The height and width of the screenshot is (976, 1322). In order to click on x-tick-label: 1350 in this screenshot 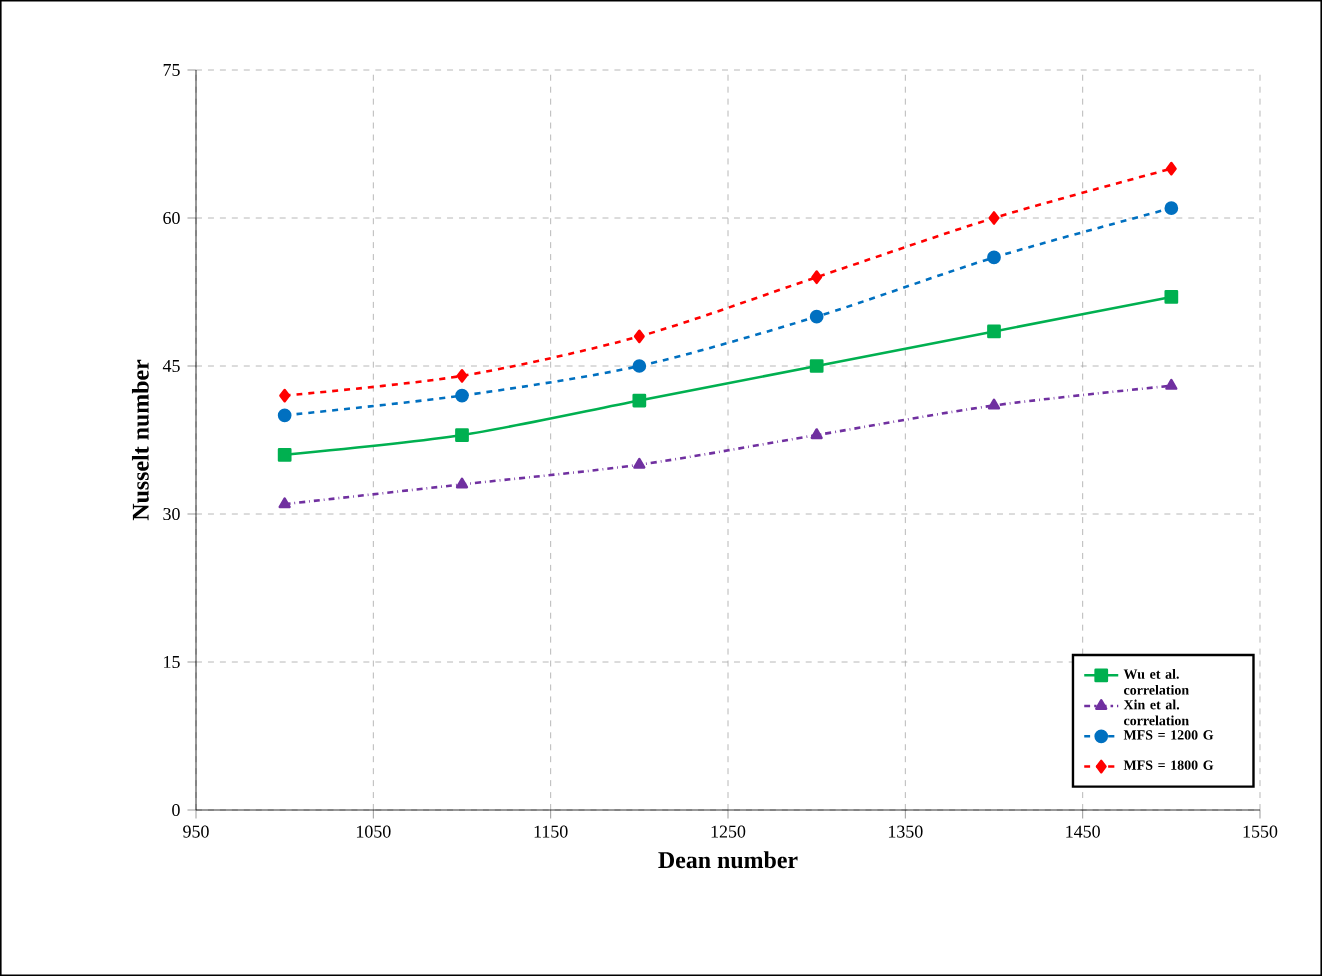, I will do `click(905, 831)`.